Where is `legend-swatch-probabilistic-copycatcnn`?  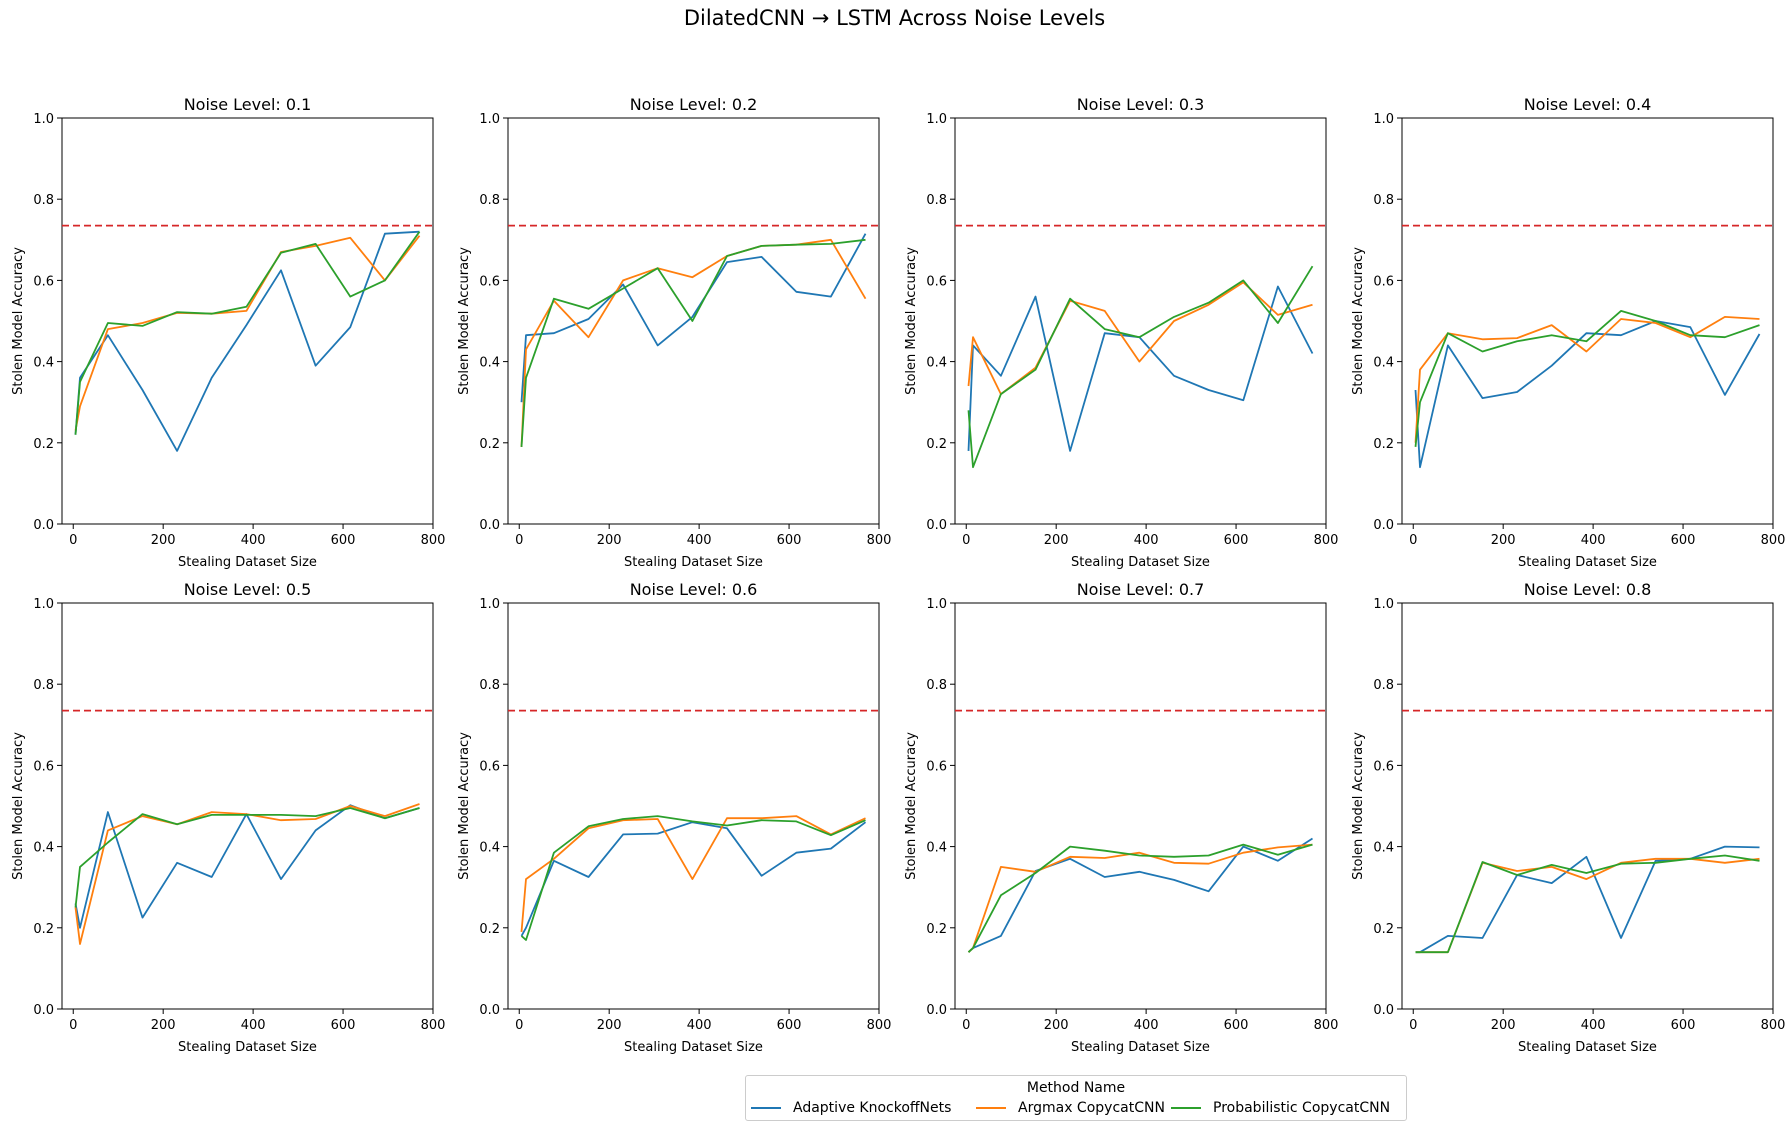 legend-swatch-probabilistic-copycatcnn is located at coordinates (1186, 1108).